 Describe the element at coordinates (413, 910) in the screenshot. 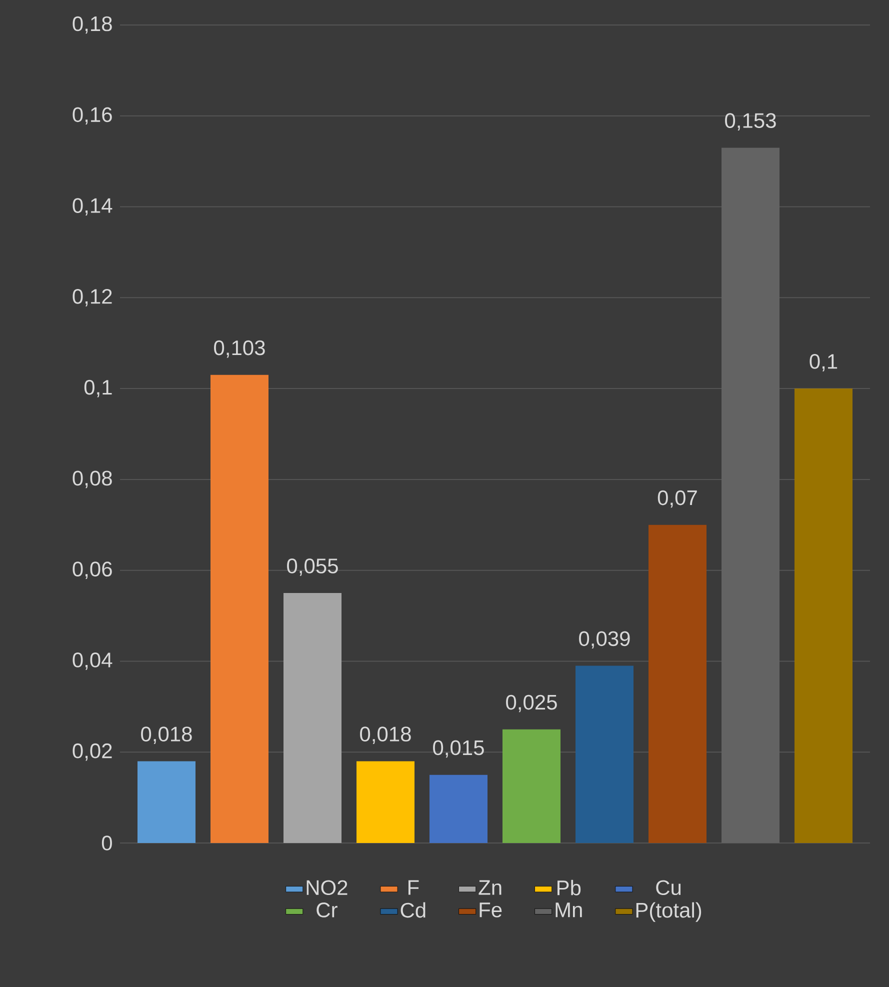

I see `legend-label: Cd` at that location.